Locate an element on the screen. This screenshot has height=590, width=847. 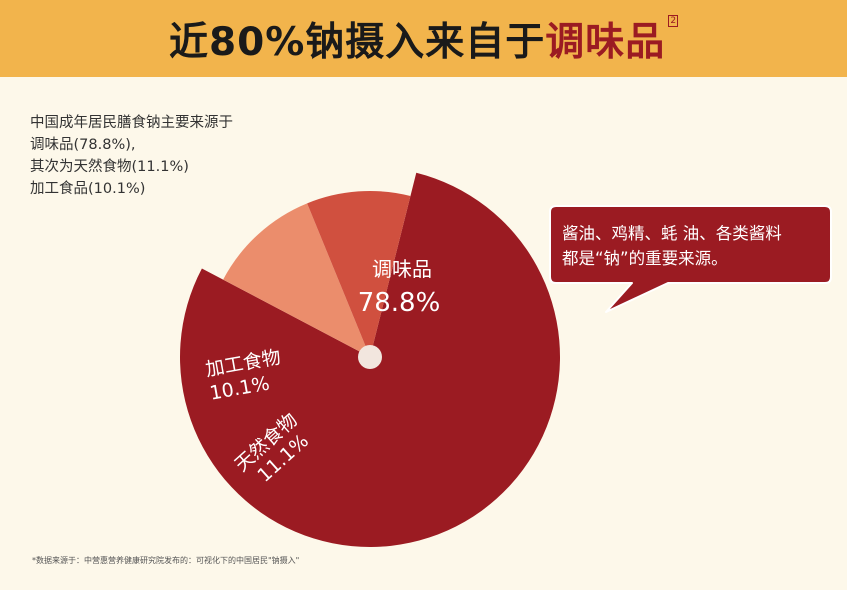
description-line: 调味品(78.8%), is located at coordinates (83, 145).